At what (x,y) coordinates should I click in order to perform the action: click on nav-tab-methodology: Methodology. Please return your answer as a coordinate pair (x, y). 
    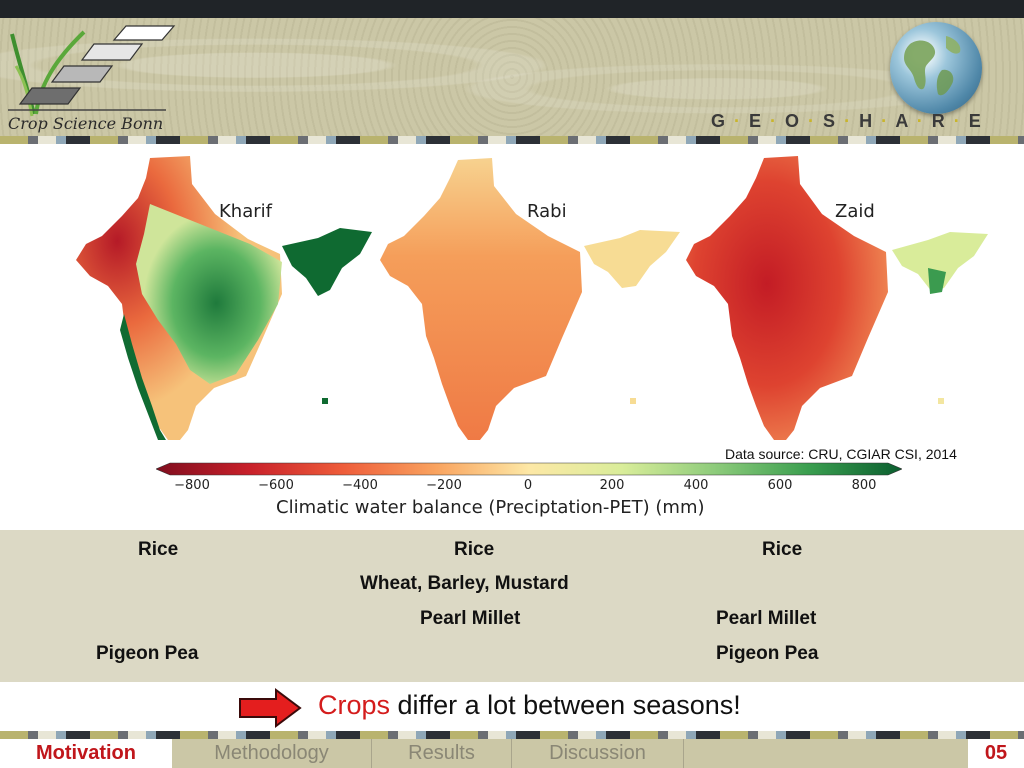
    Looking at the image, I should click on (272, 753).